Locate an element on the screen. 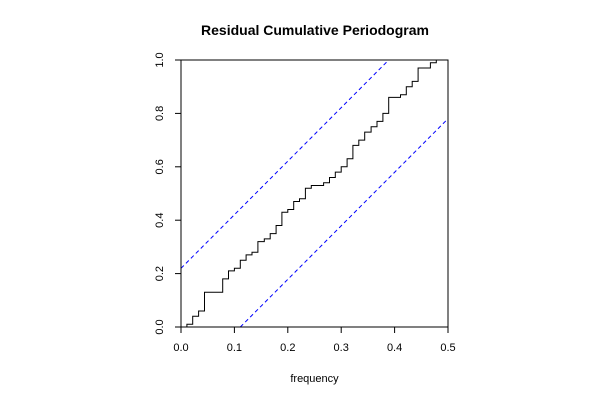 This screenshot has width=599, height=400. x-tick-label: 0.3 is located at coordinates (341, 348).